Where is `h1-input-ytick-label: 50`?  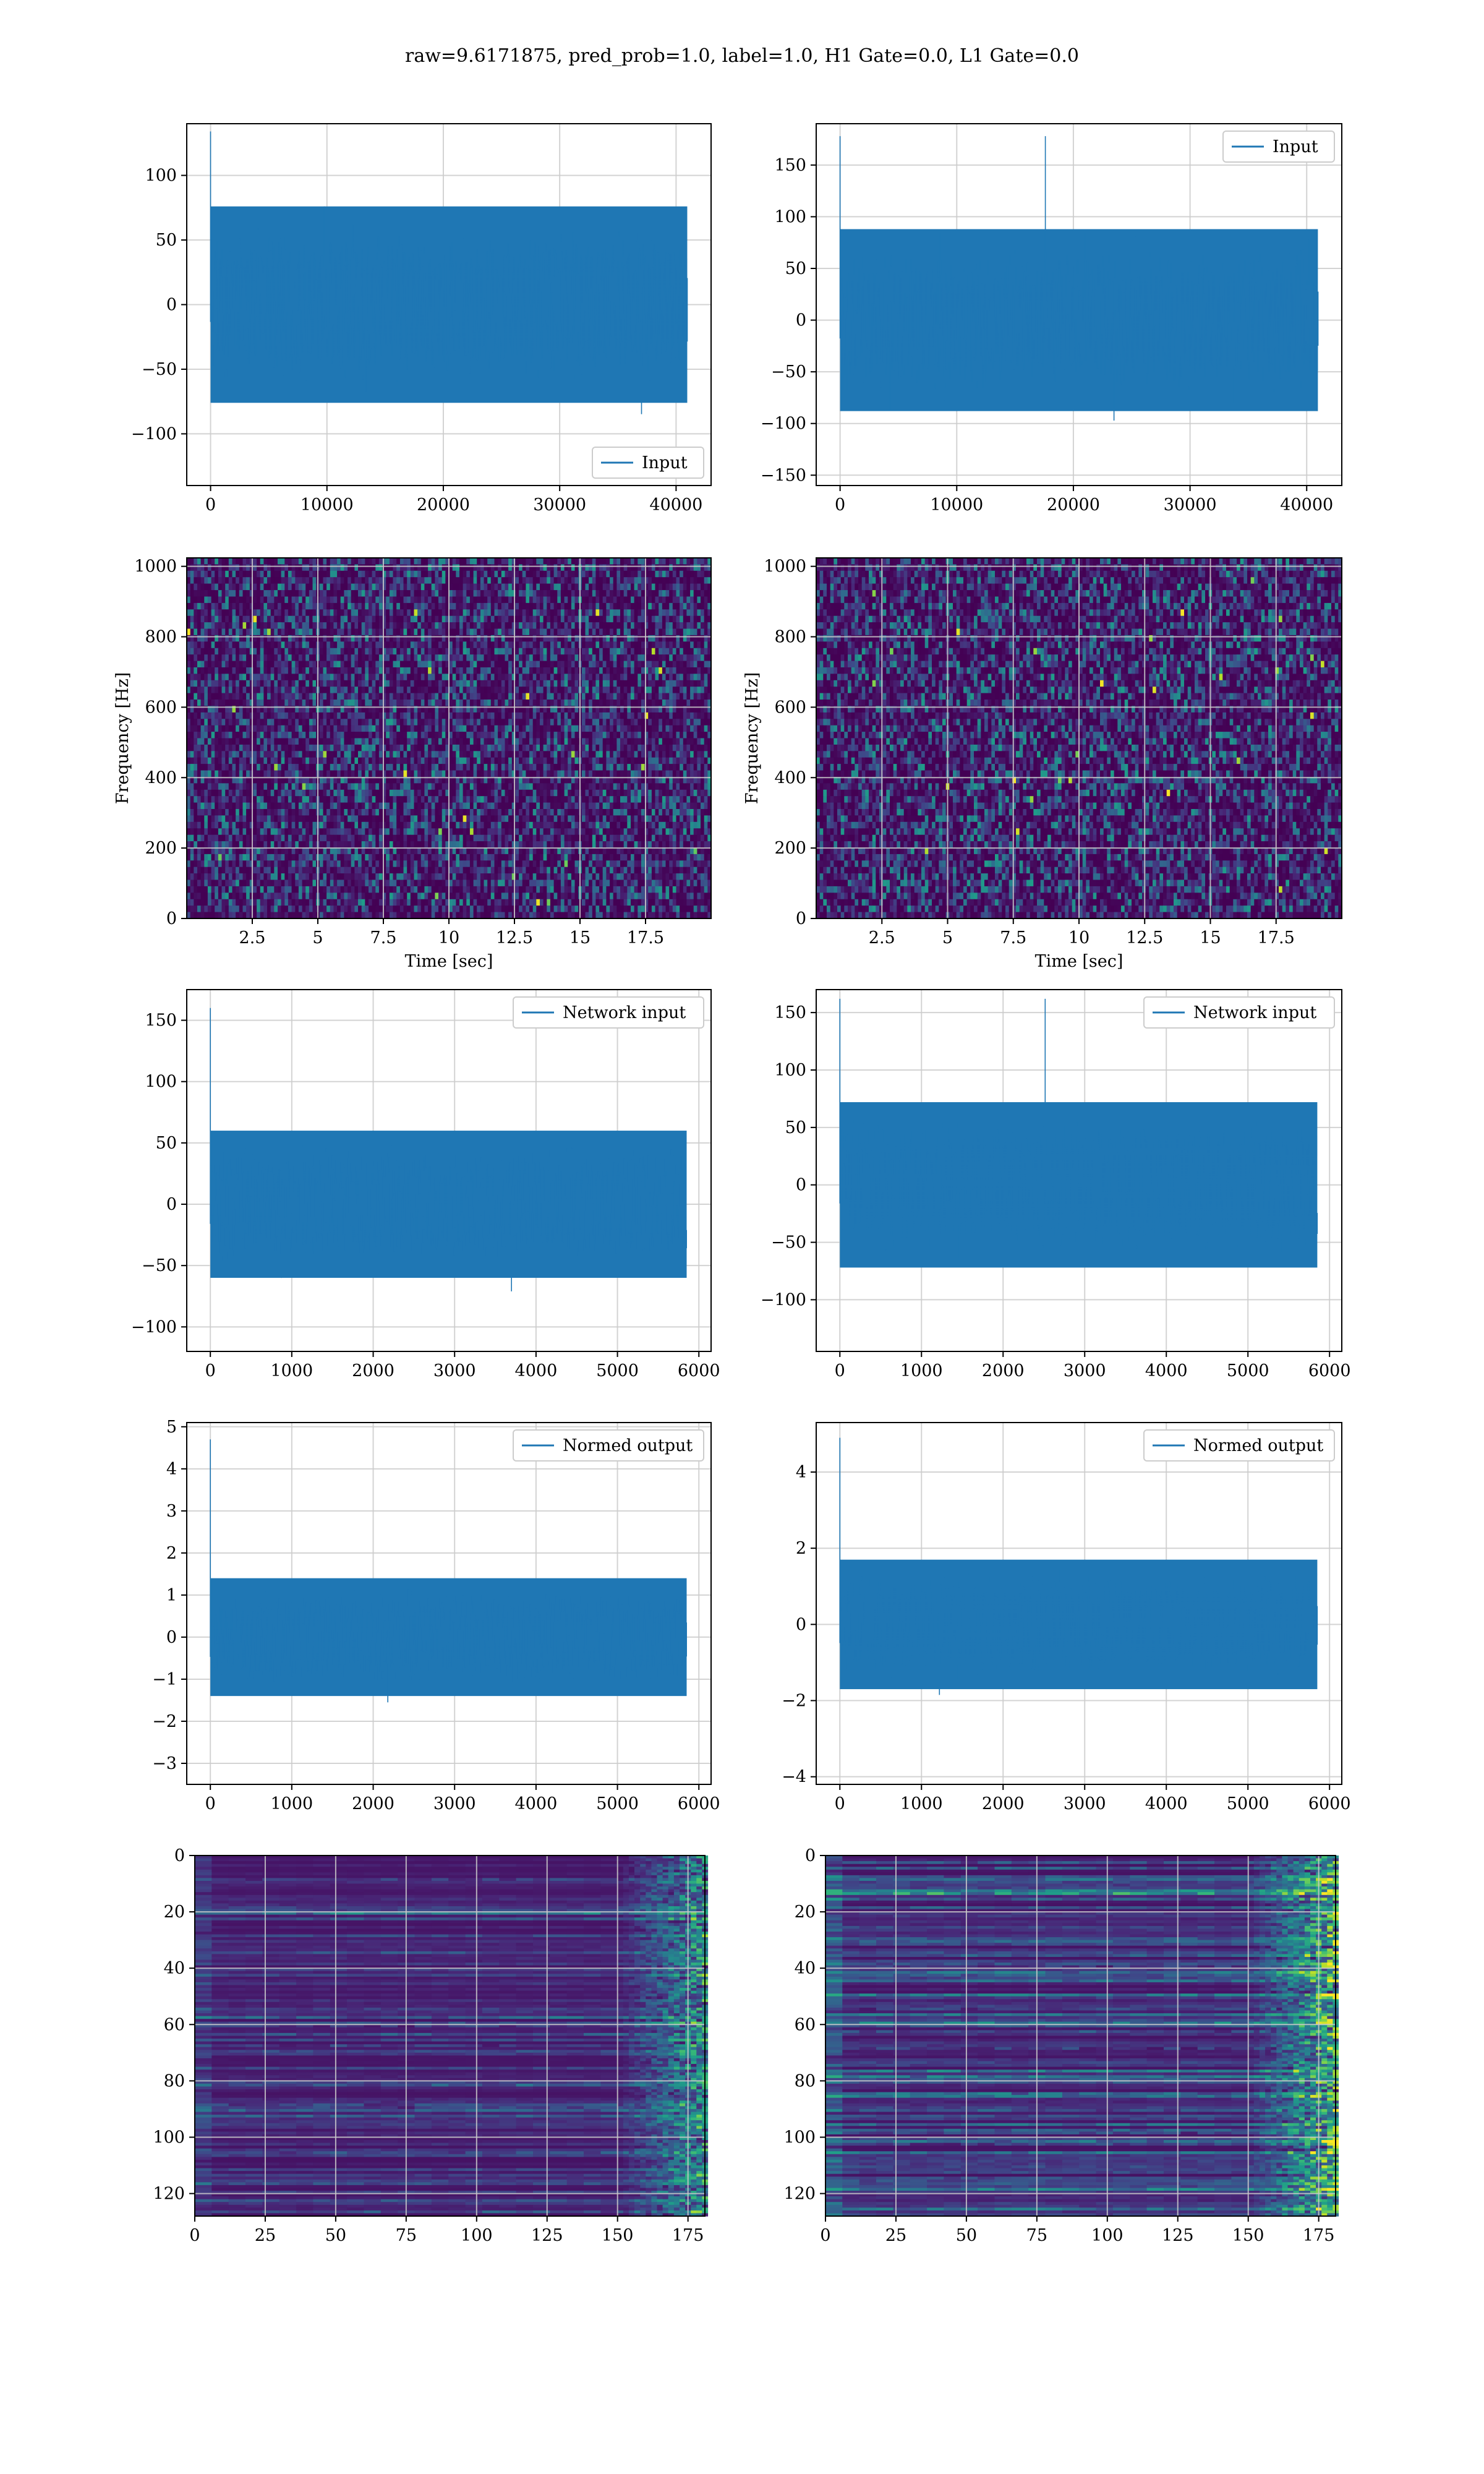 h1-input-ytick-label: 50 is located at coordinates (166, 241).